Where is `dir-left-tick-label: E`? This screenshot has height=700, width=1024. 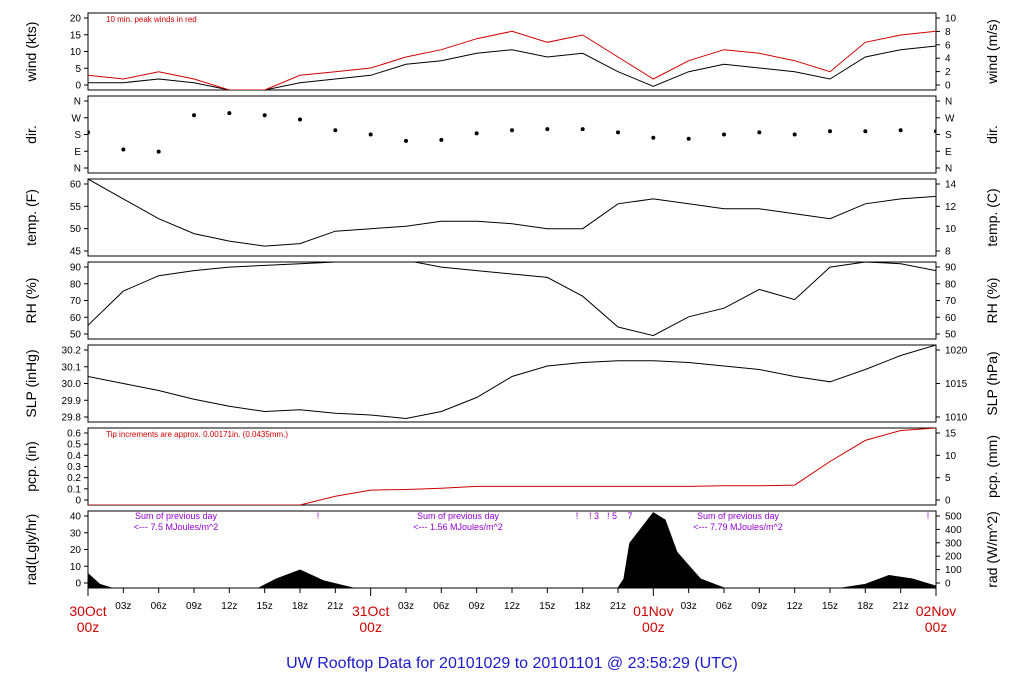
dir-left-tick-label: E is located at coordinates (77, 152).